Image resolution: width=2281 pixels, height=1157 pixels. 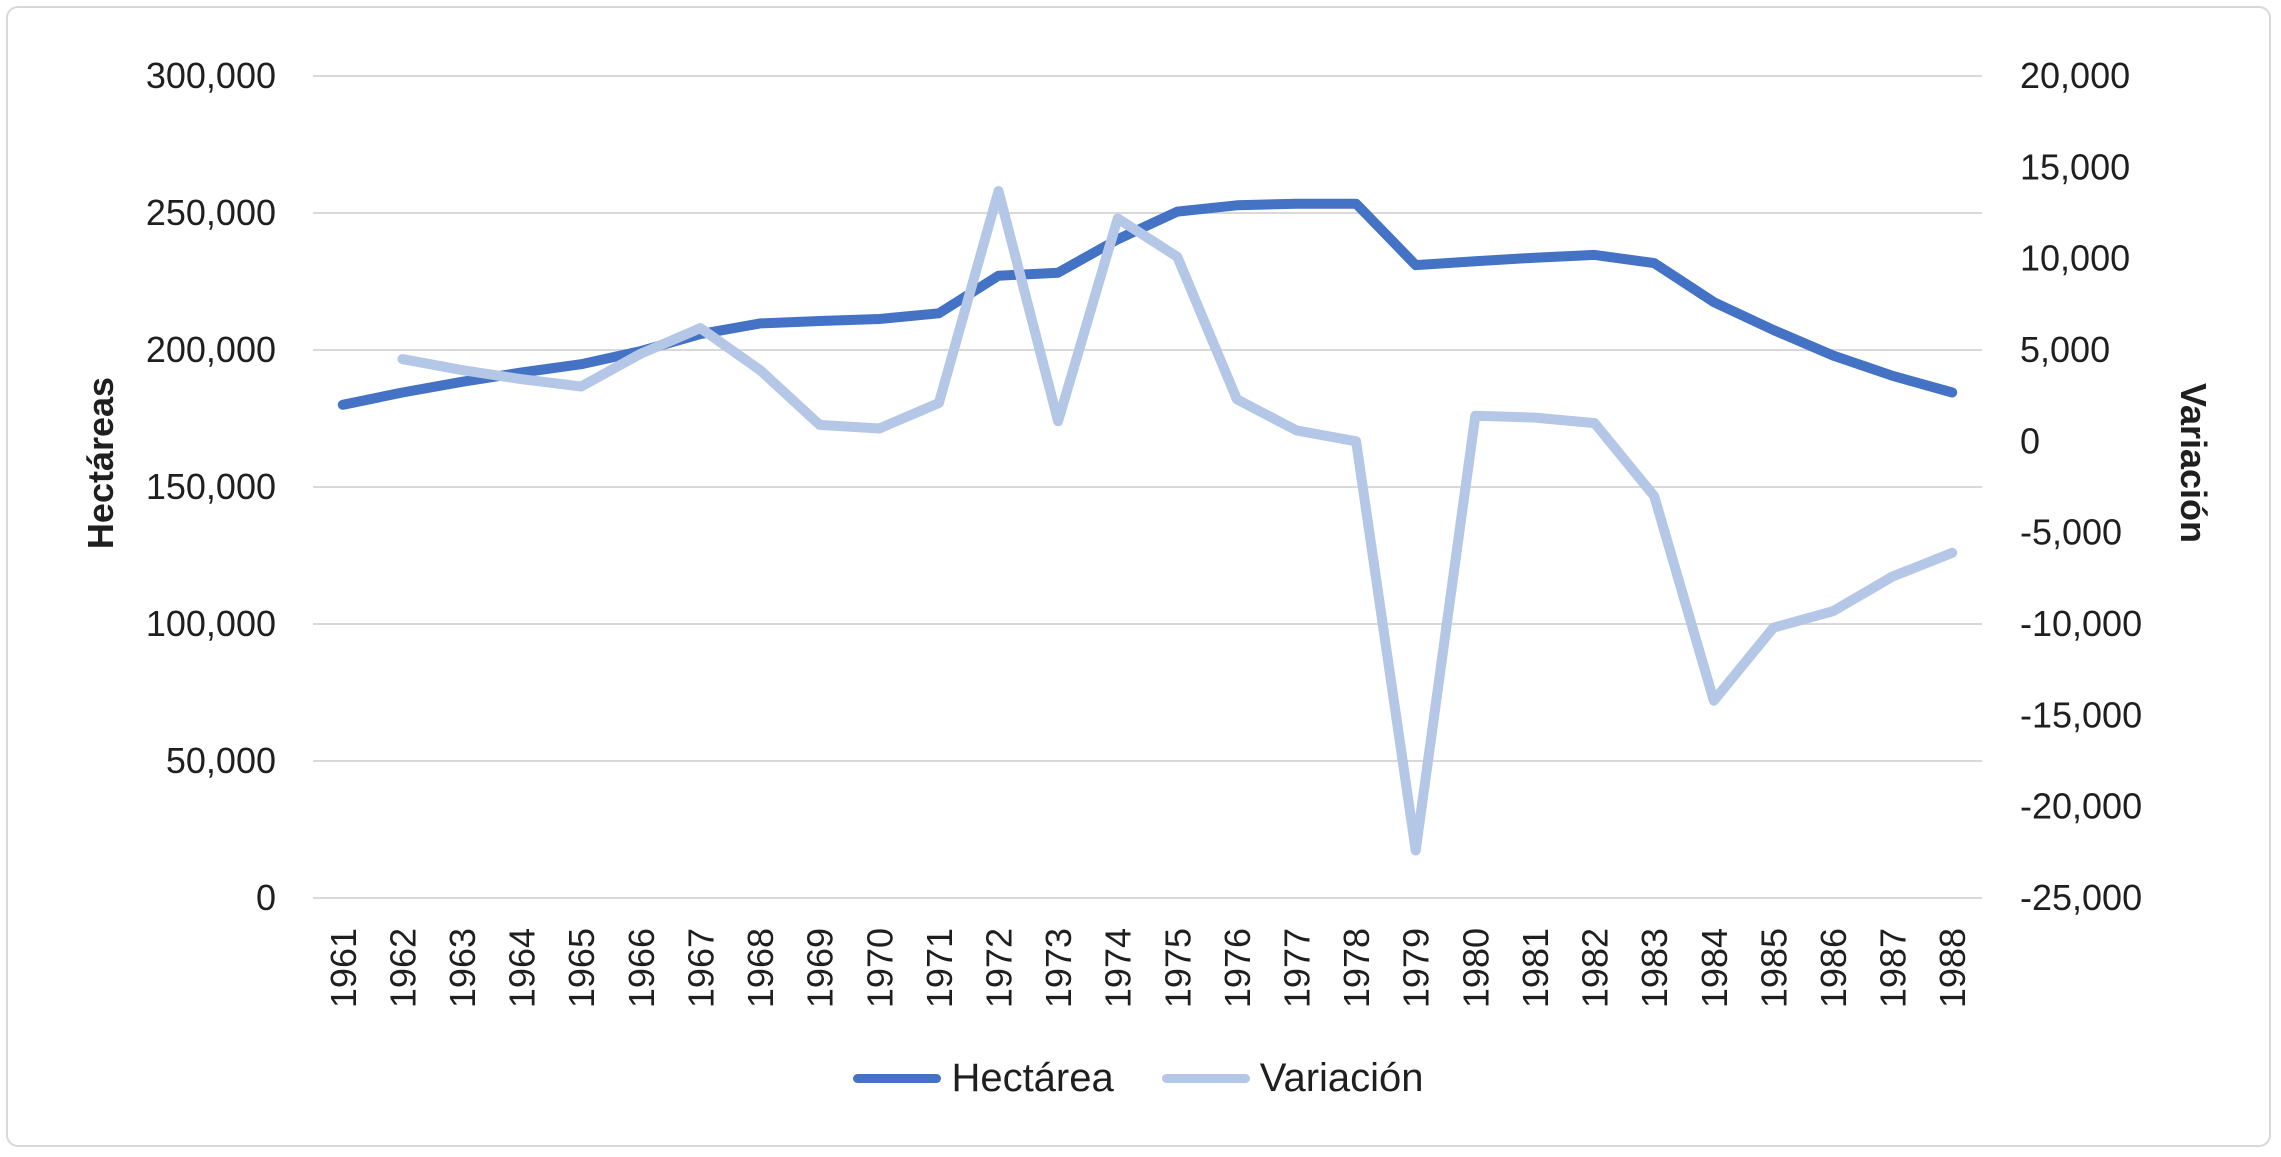 I want to click on right-axis-tick-label: 15,000, so click(x=2075, y=166).